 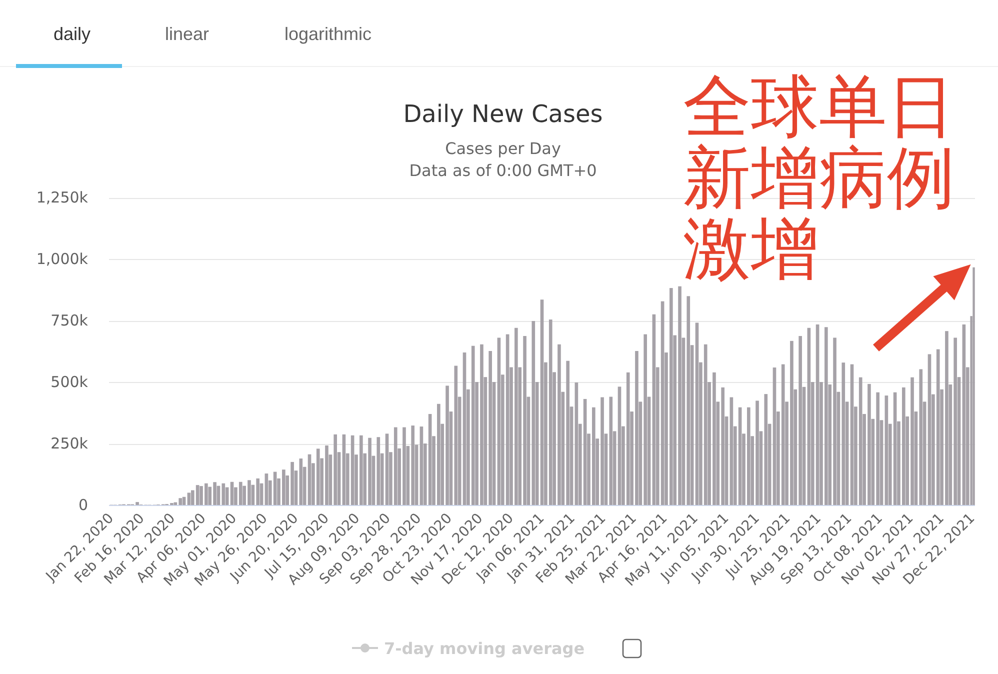 I want to click on y-tick-label: 1,250k, so click(x=62, y=197).